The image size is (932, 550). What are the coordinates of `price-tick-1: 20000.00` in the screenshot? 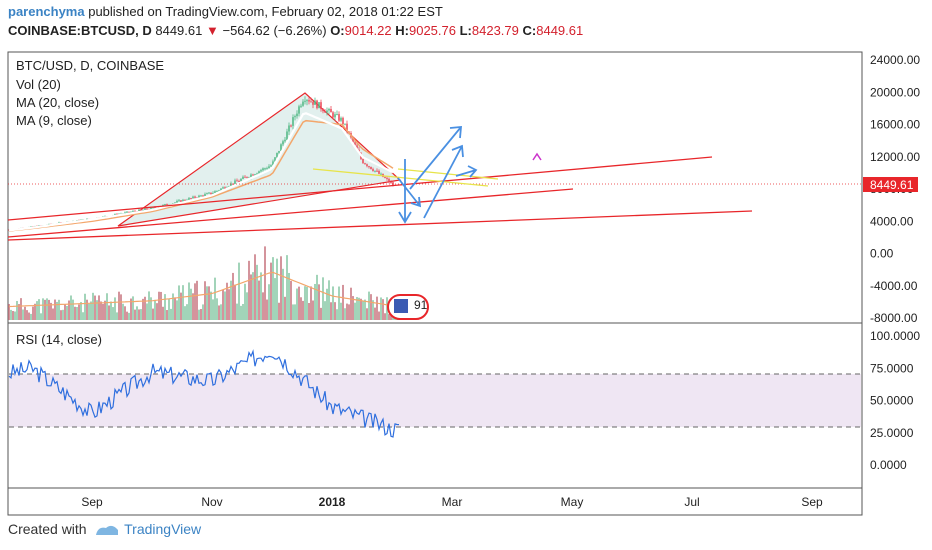 It's located at (895, 92).